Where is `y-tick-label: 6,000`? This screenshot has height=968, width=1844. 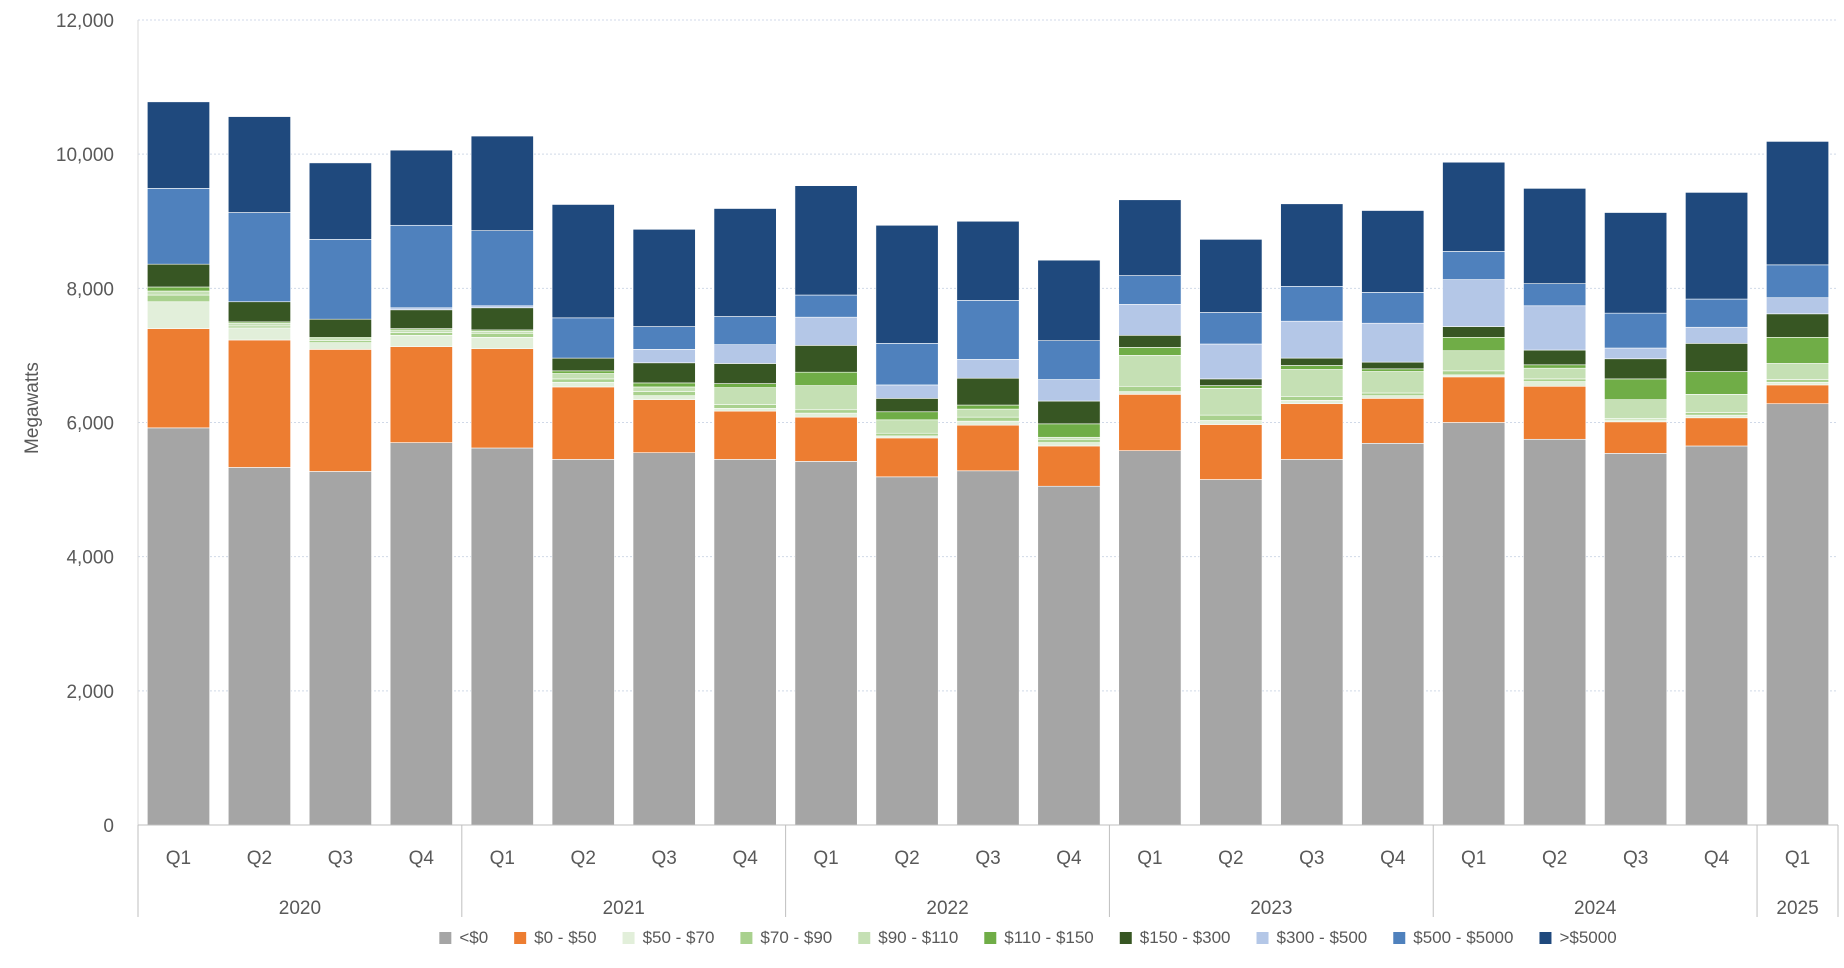 y-tick-label: 6,000 is located at coordinates (90, 424).